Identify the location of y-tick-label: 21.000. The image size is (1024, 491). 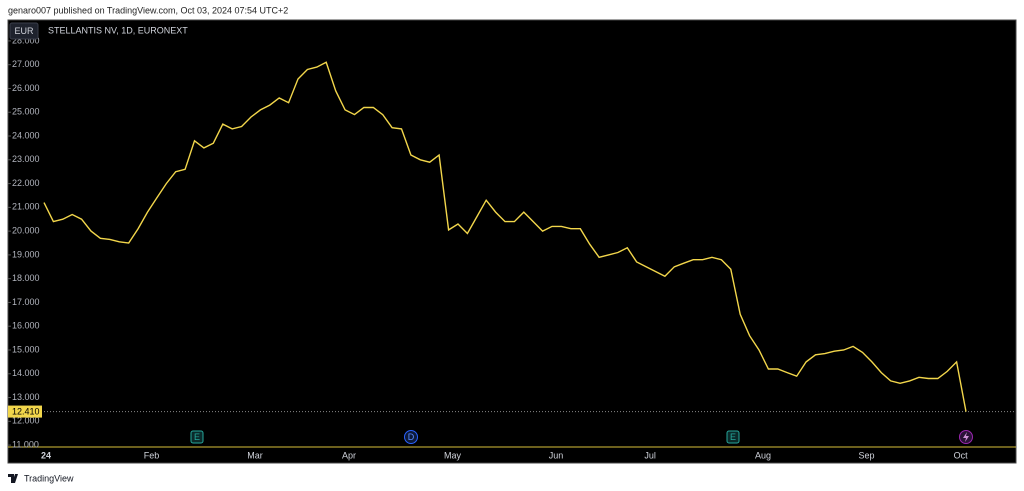
(26, 207).